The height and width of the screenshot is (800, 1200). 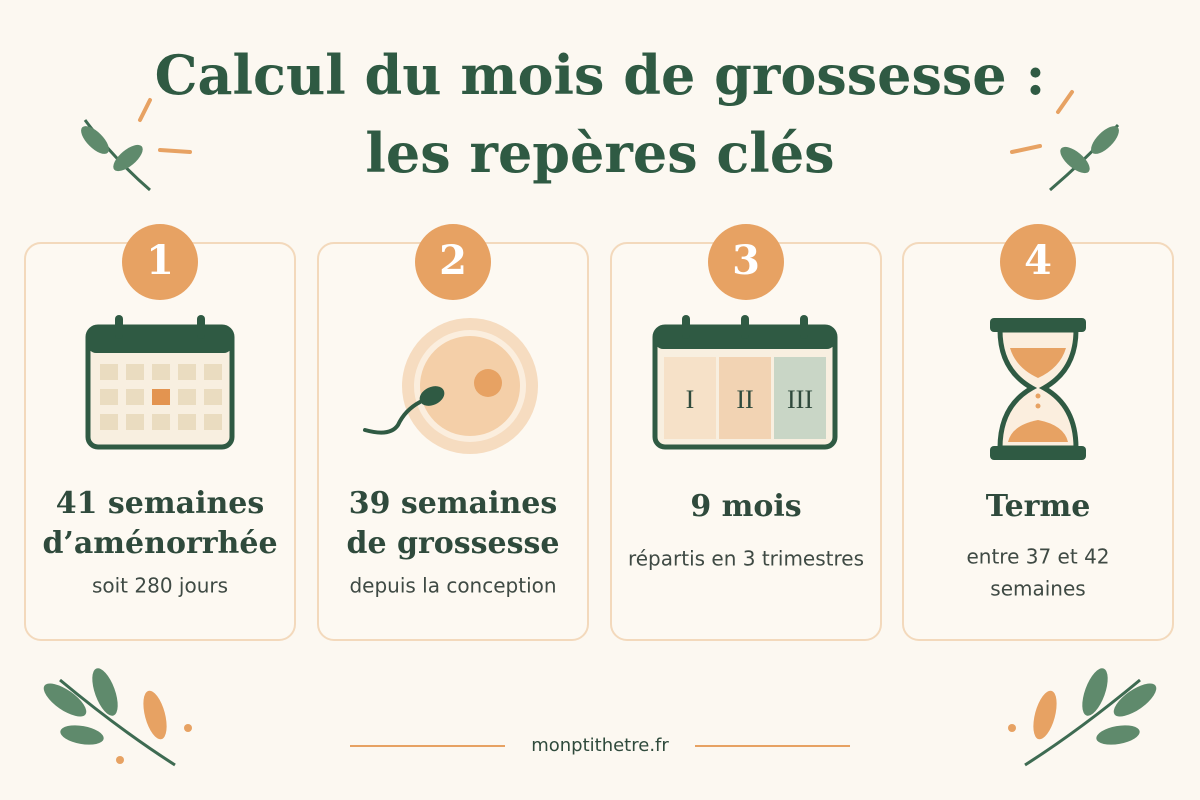 I want to click on card-heading: 41 semaines, so click(x=160, y=503).